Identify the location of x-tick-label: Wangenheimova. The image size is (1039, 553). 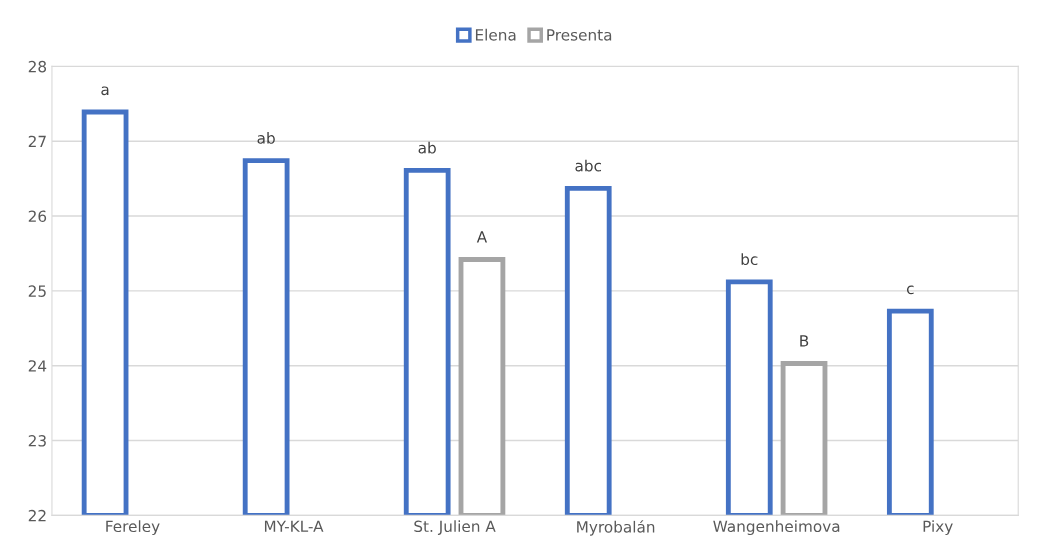
(776, 528).